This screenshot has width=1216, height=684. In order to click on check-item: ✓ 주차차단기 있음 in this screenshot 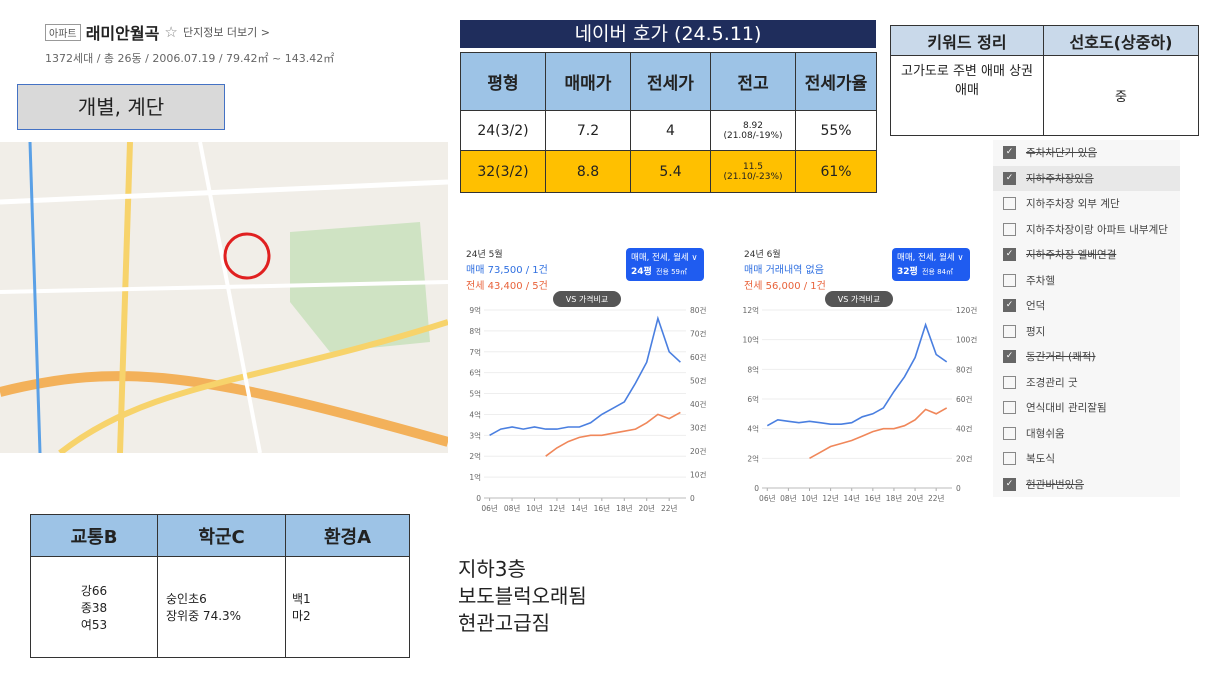, I will do `click(1086, 153)`.